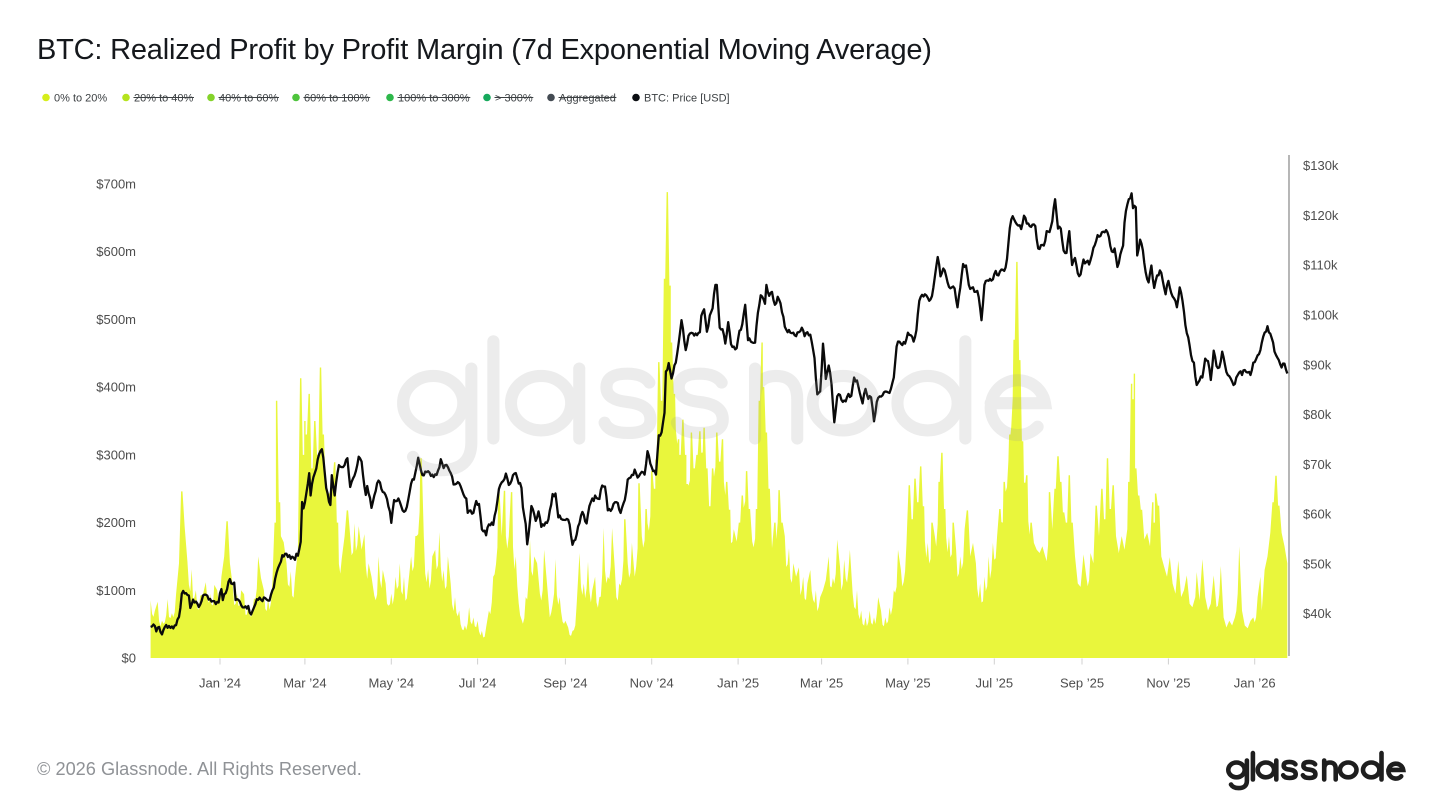  I want to click on svg-text: $400m, so click(116, 387).